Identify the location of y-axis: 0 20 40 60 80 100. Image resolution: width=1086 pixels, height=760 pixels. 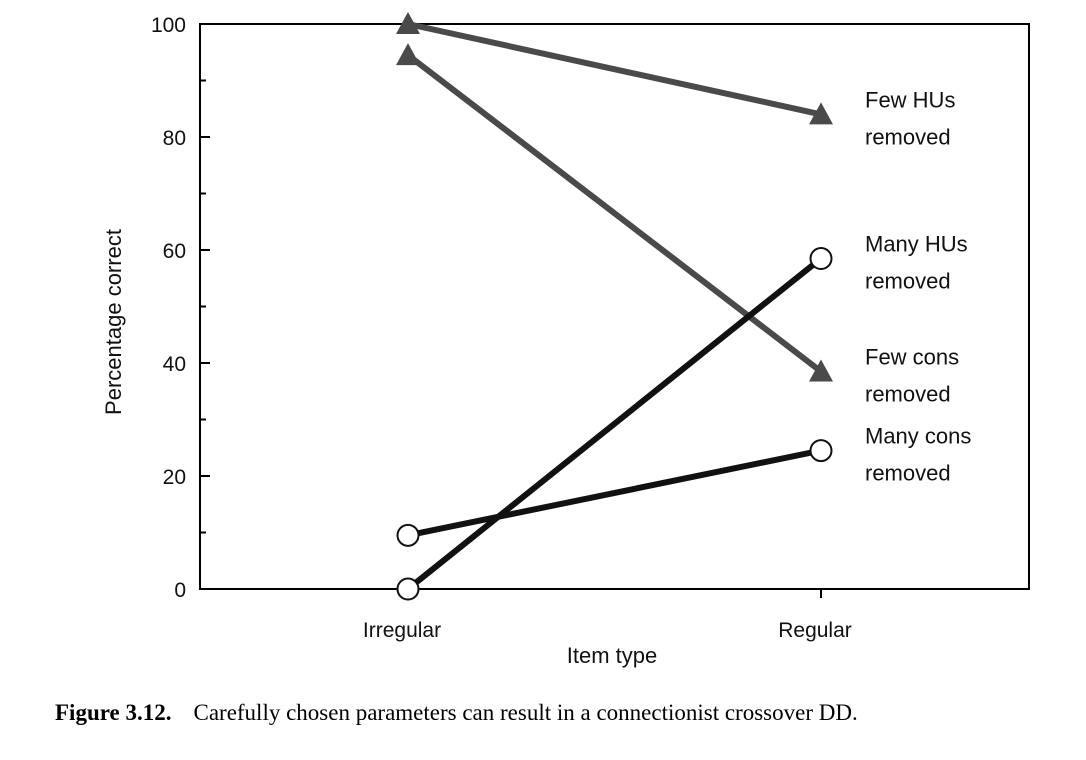
(180, 308).